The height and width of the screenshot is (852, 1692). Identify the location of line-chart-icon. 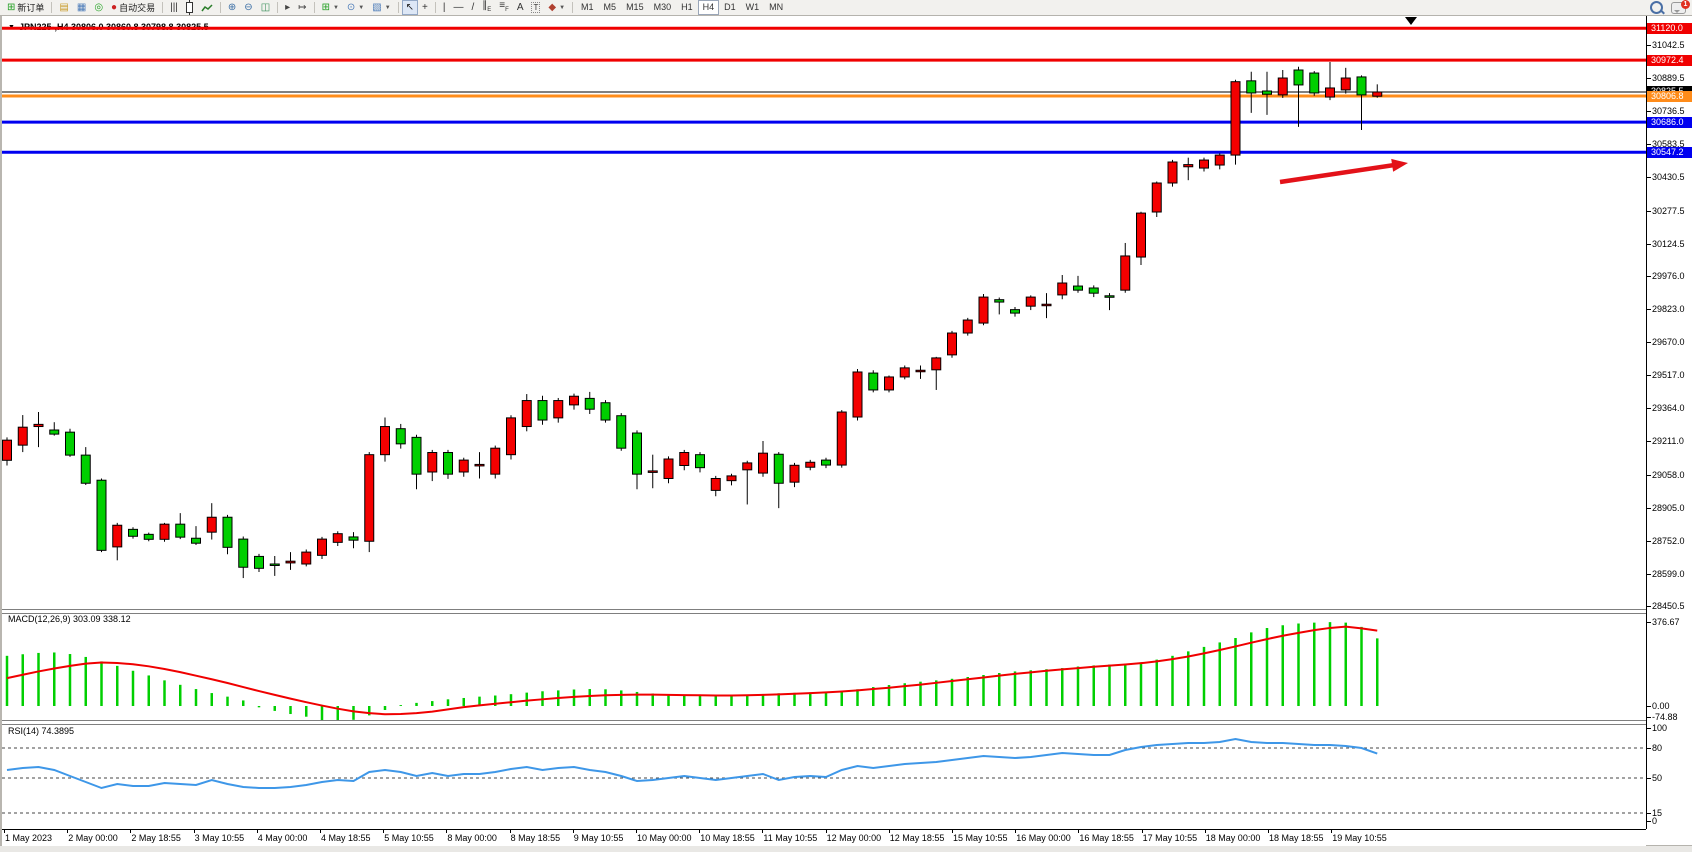
(207, 7).